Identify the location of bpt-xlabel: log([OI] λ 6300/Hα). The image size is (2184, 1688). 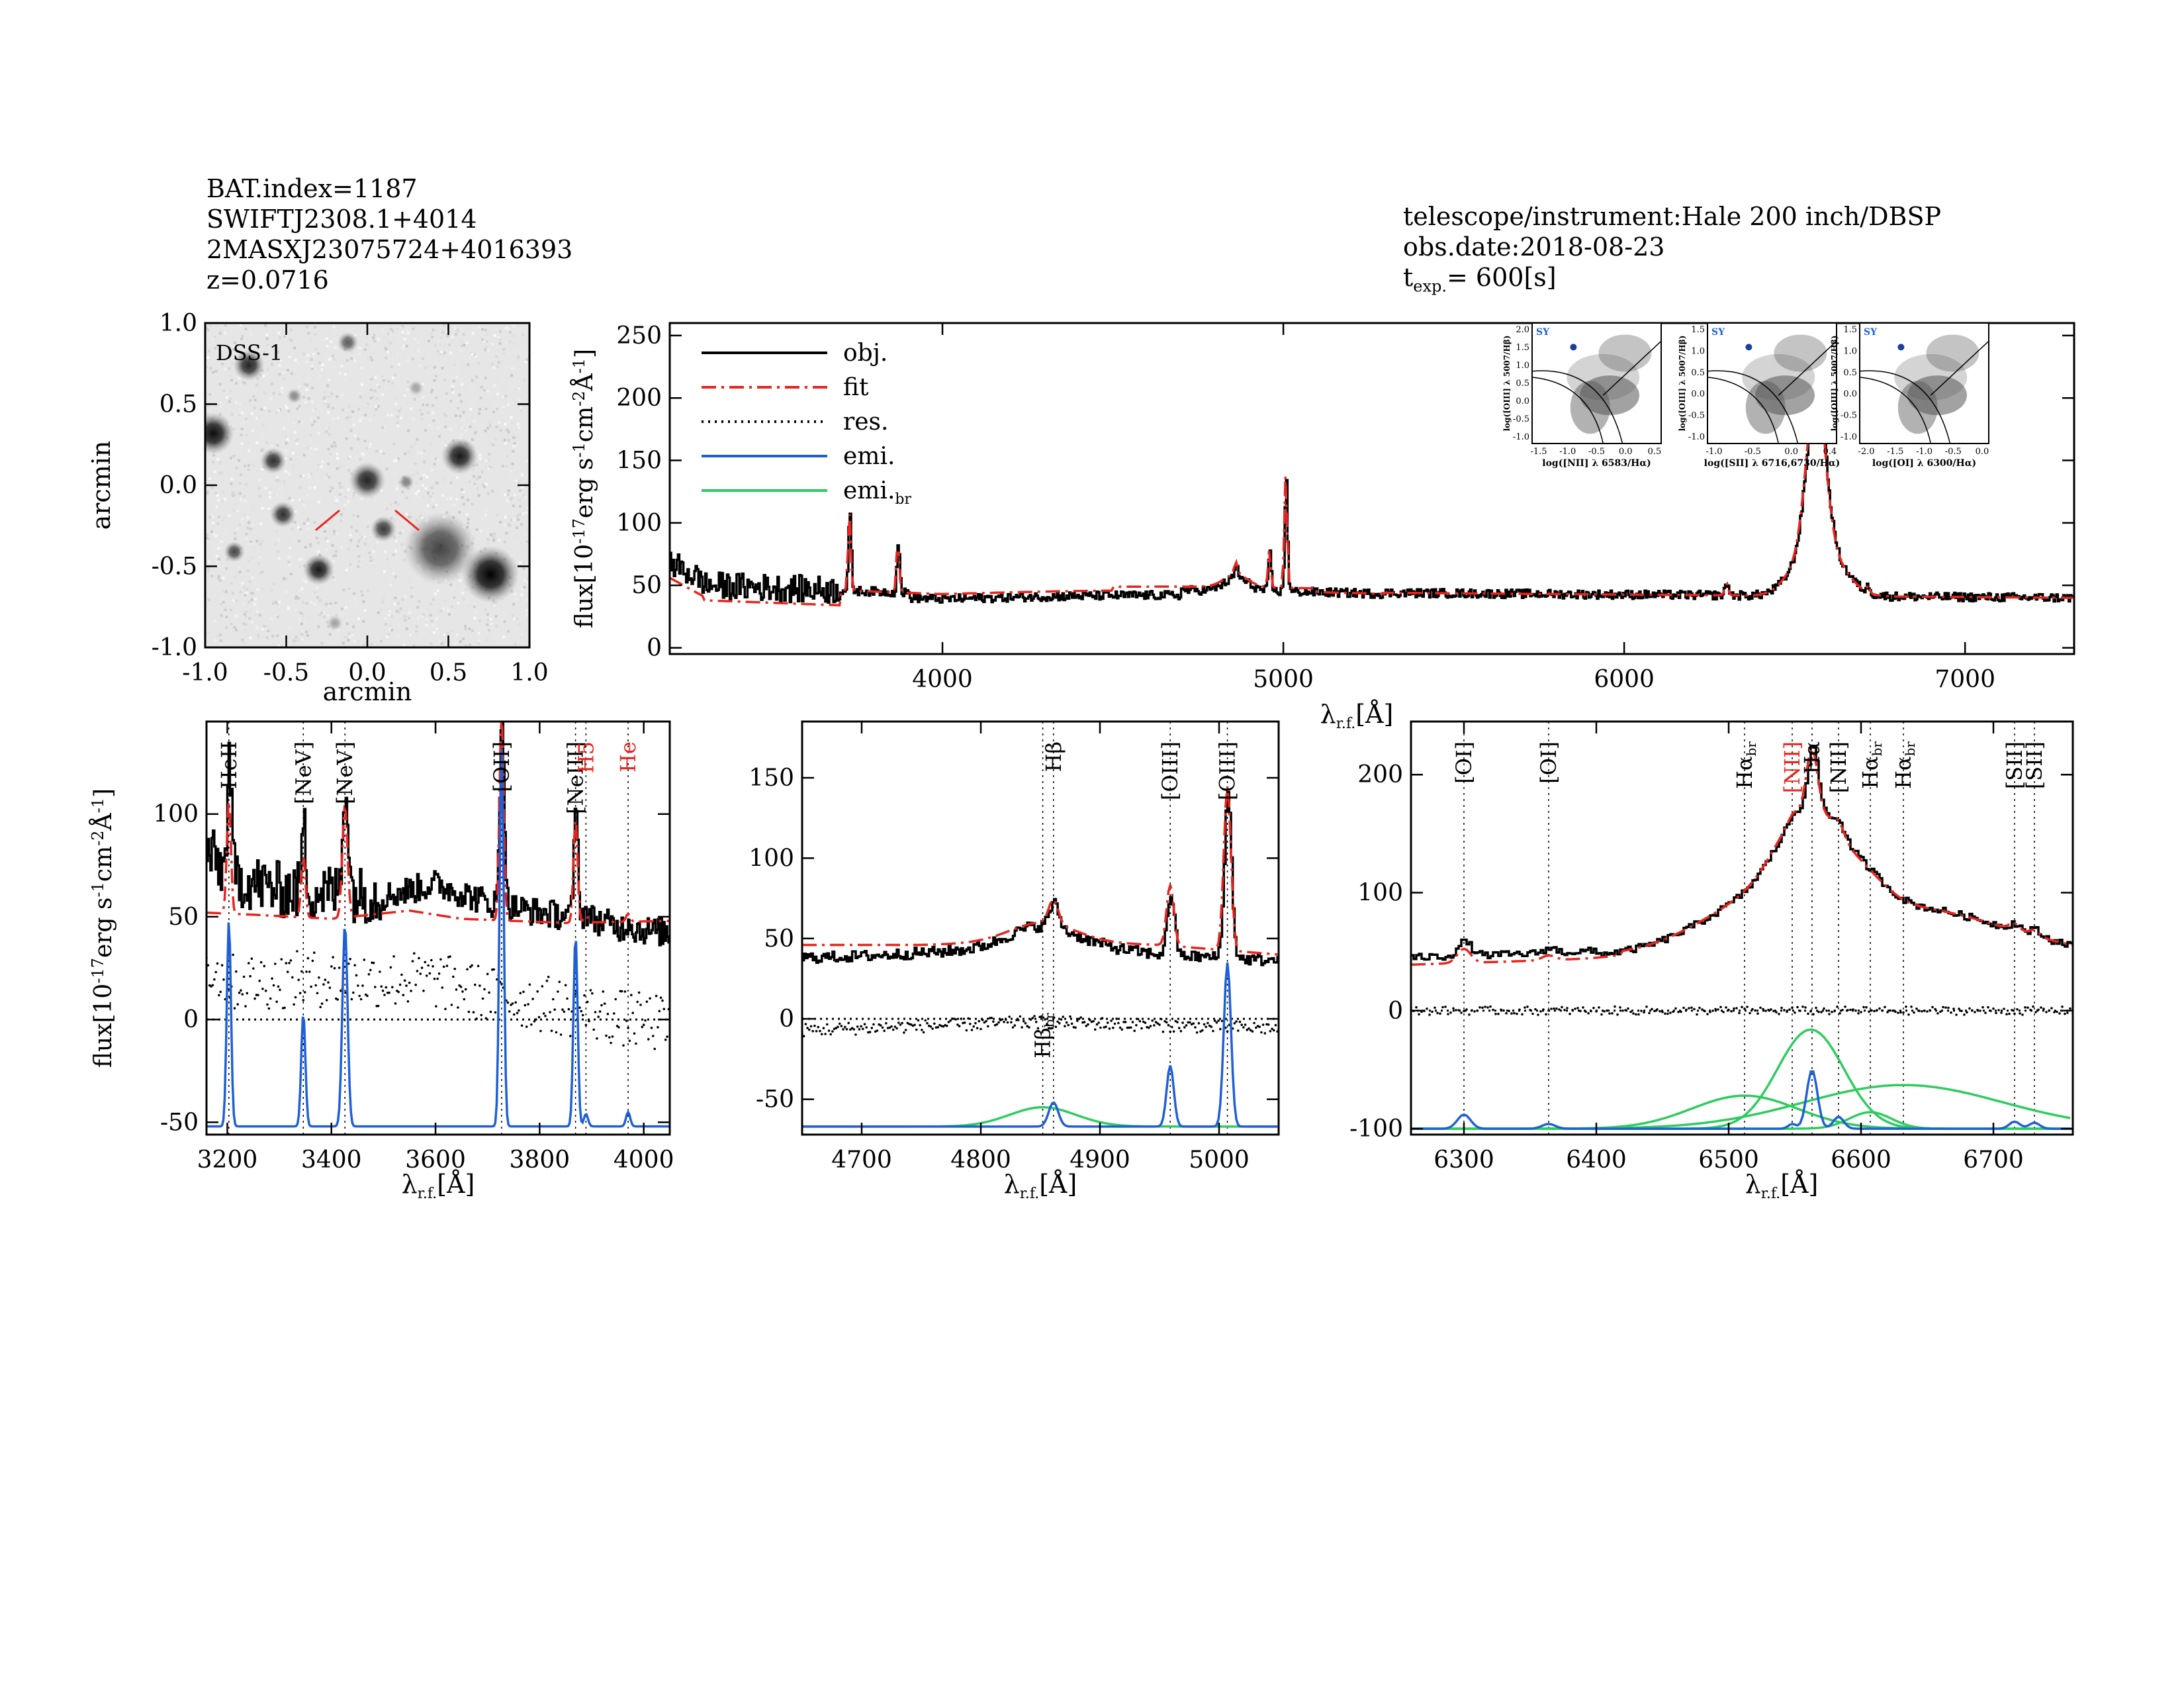
(1924, 463).